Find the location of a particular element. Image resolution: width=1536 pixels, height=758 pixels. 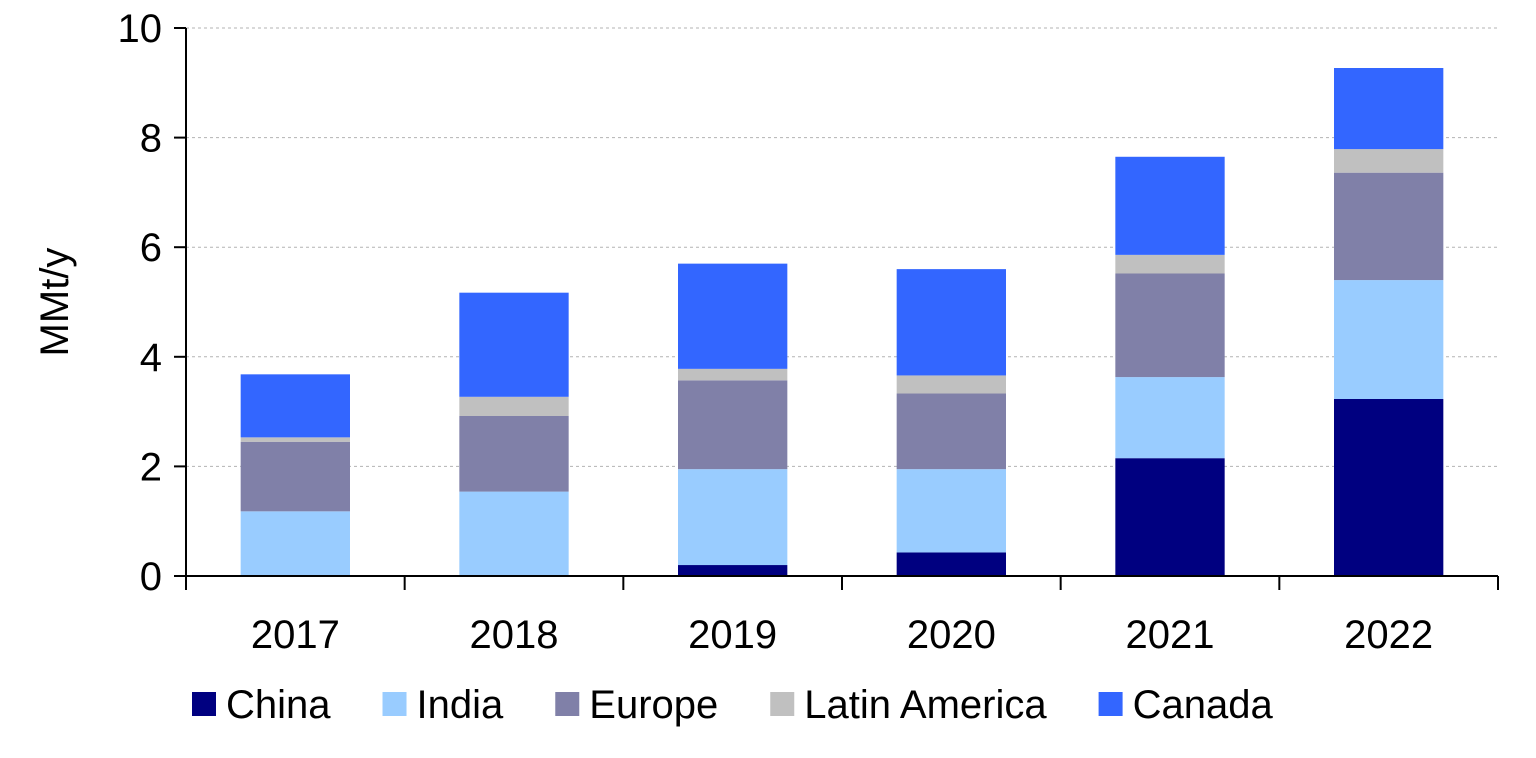

bar-segment-canada-2022 is located at coordinates (1389, 109).